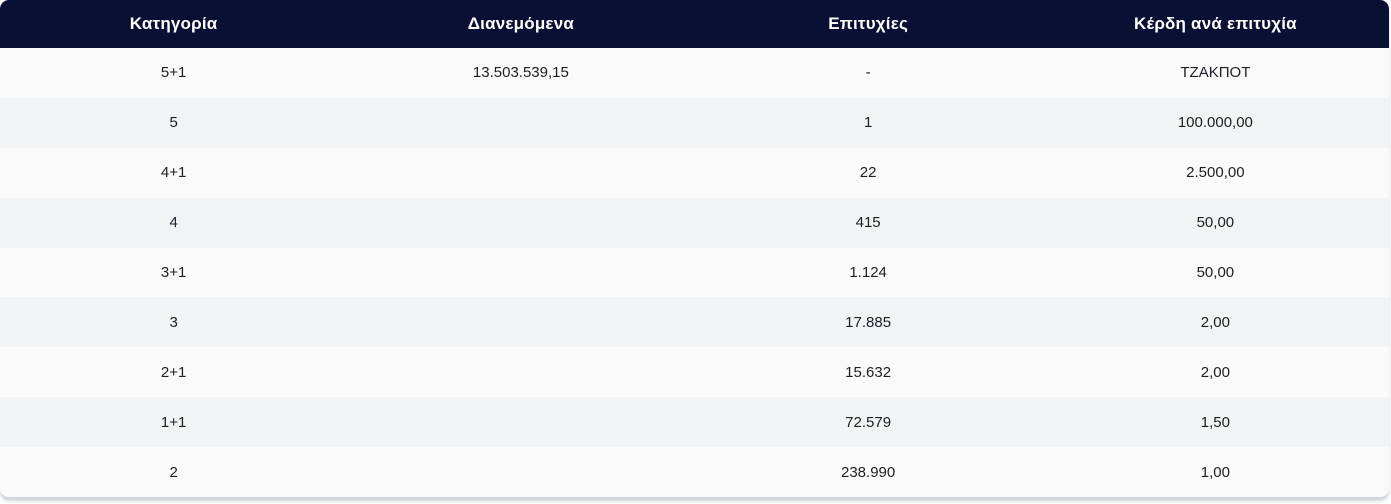 This screenshot has height=504, width=1391. What do you see at coordinates (1215, 472) in the screenshot?
I see `cell-prize: 1,00` at bounding box center [1215, 472].